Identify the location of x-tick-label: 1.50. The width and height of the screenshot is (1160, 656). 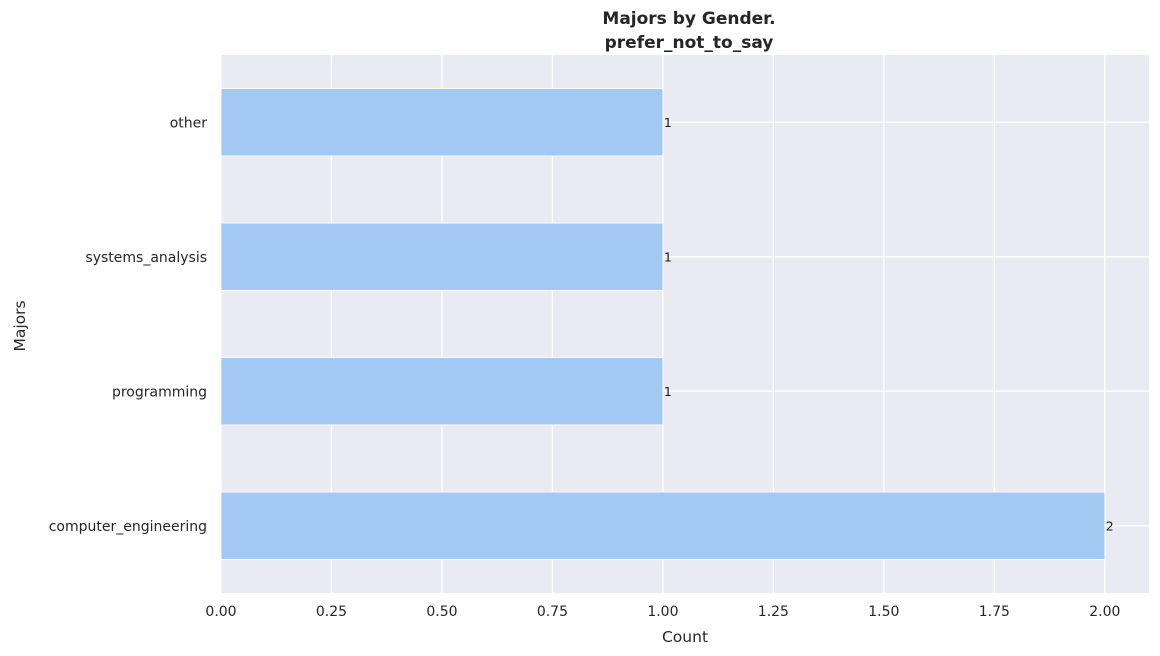
(883, 612).